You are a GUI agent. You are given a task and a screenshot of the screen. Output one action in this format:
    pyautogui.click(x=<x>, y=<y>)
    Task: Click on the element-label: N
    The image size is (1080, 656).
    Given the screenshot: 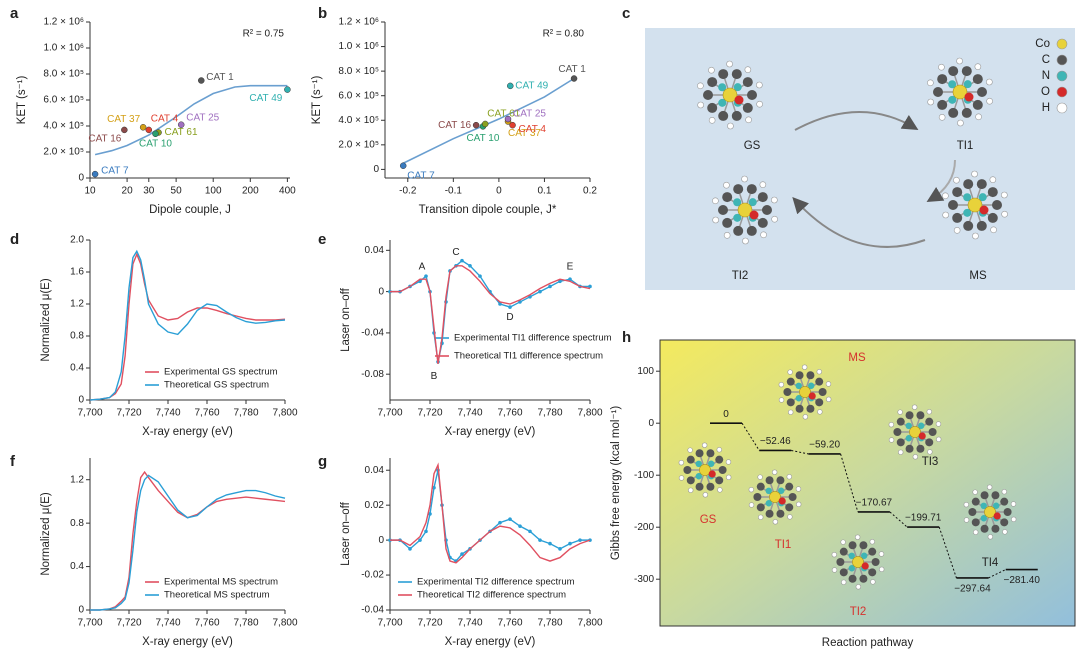 What is the action you would take?
    pyautogui.click(x=1046, y=76)
    